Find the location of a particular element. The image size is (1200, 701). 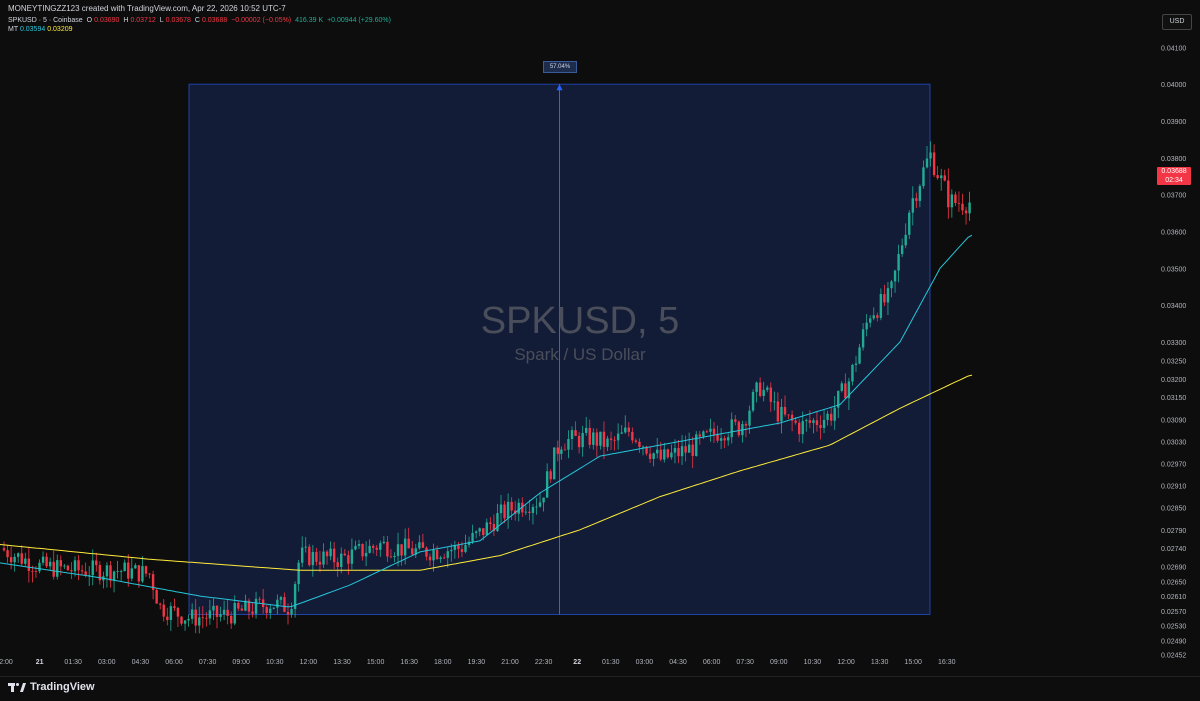

symbol-line: SPKUSD · 5 · Coinbase is located at coordinates (45, 20).